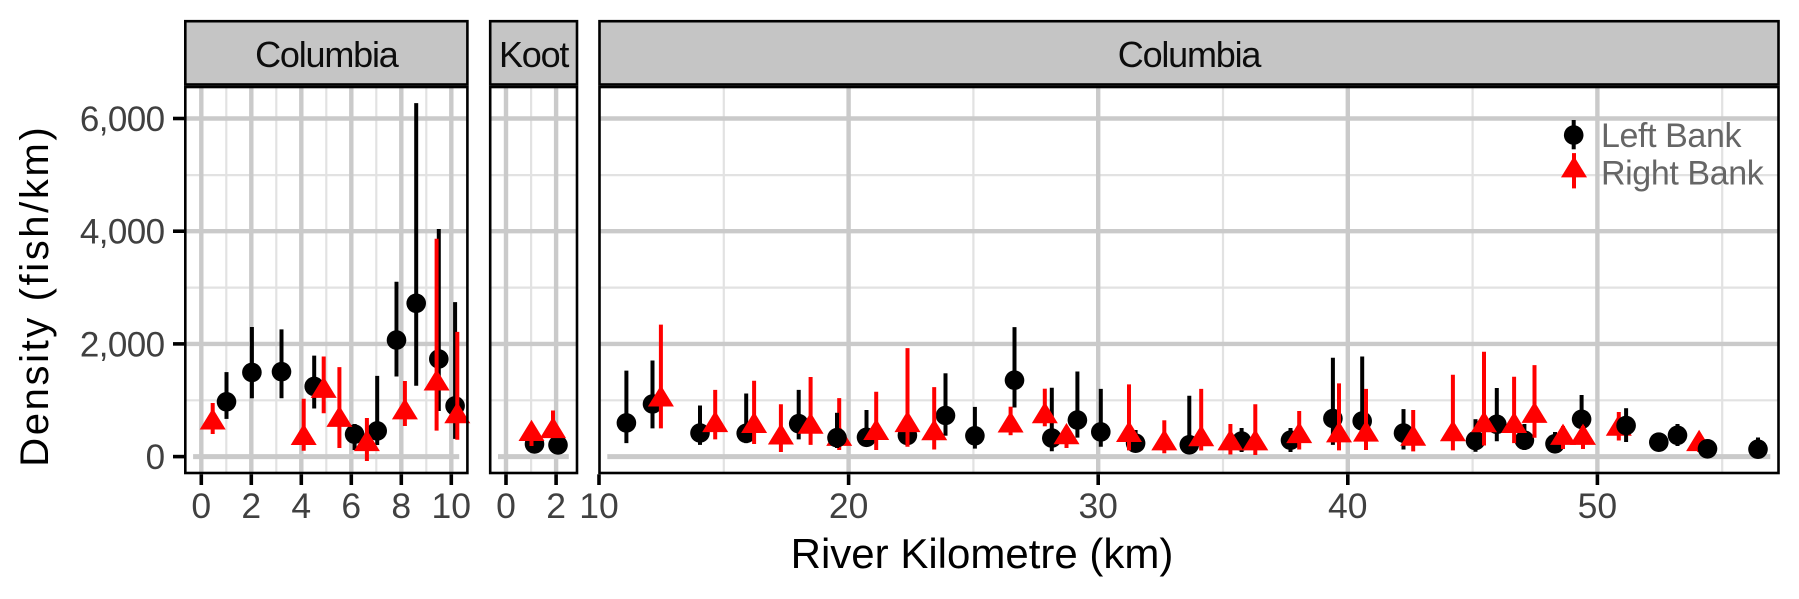 Image resolution: width=1799 pixels, height=599 pixels. What do you see at coordinates (1683, 174) in the screenshot?
I see `svg-text: Right Bank` at bounding box center [1683, 174].